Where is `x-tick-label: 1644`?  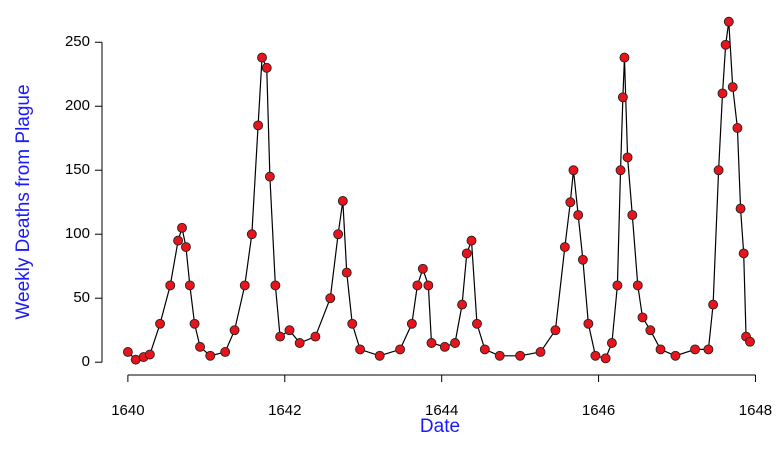
x-tick-label: 1644 is located at coordinates (441, 410).